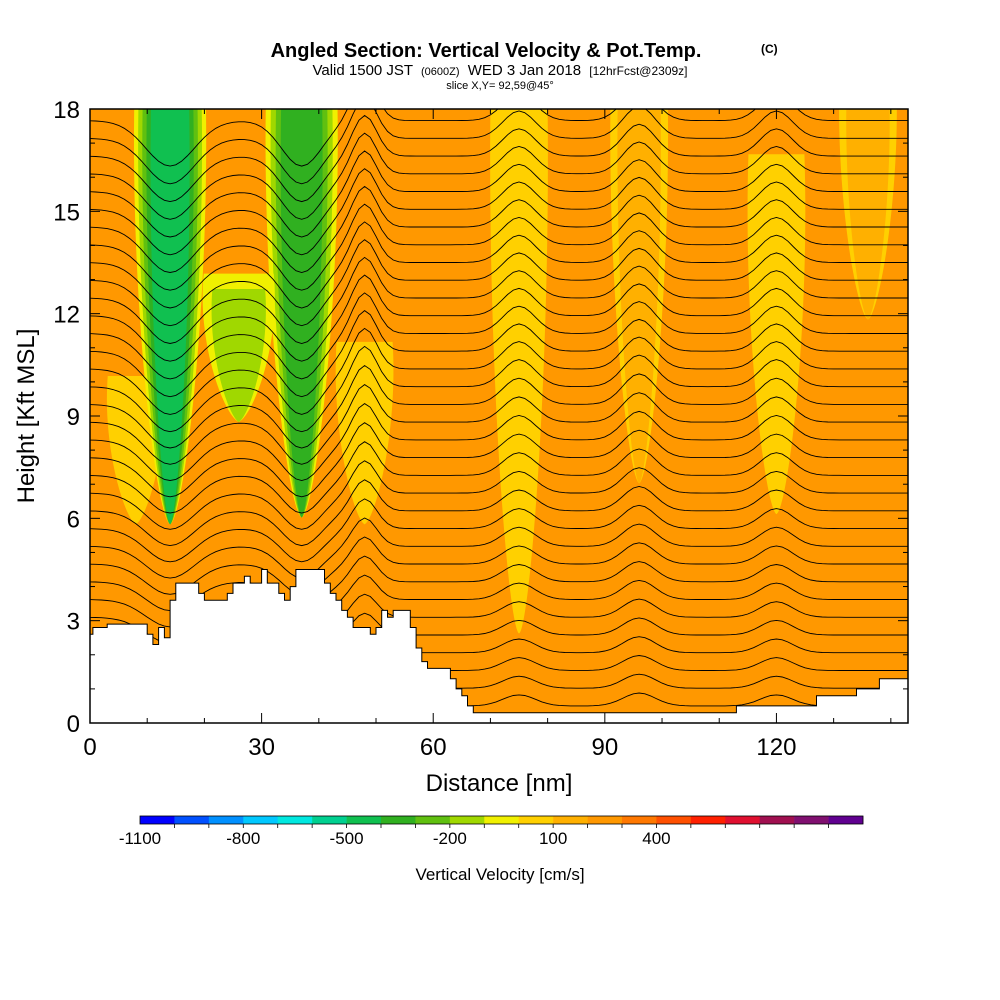 This screenshot has width=1000, height=1000. Describe the element at coordinates (140, 838) in the screenshot. I see `colorbar-tick-label: -1100` at that location.